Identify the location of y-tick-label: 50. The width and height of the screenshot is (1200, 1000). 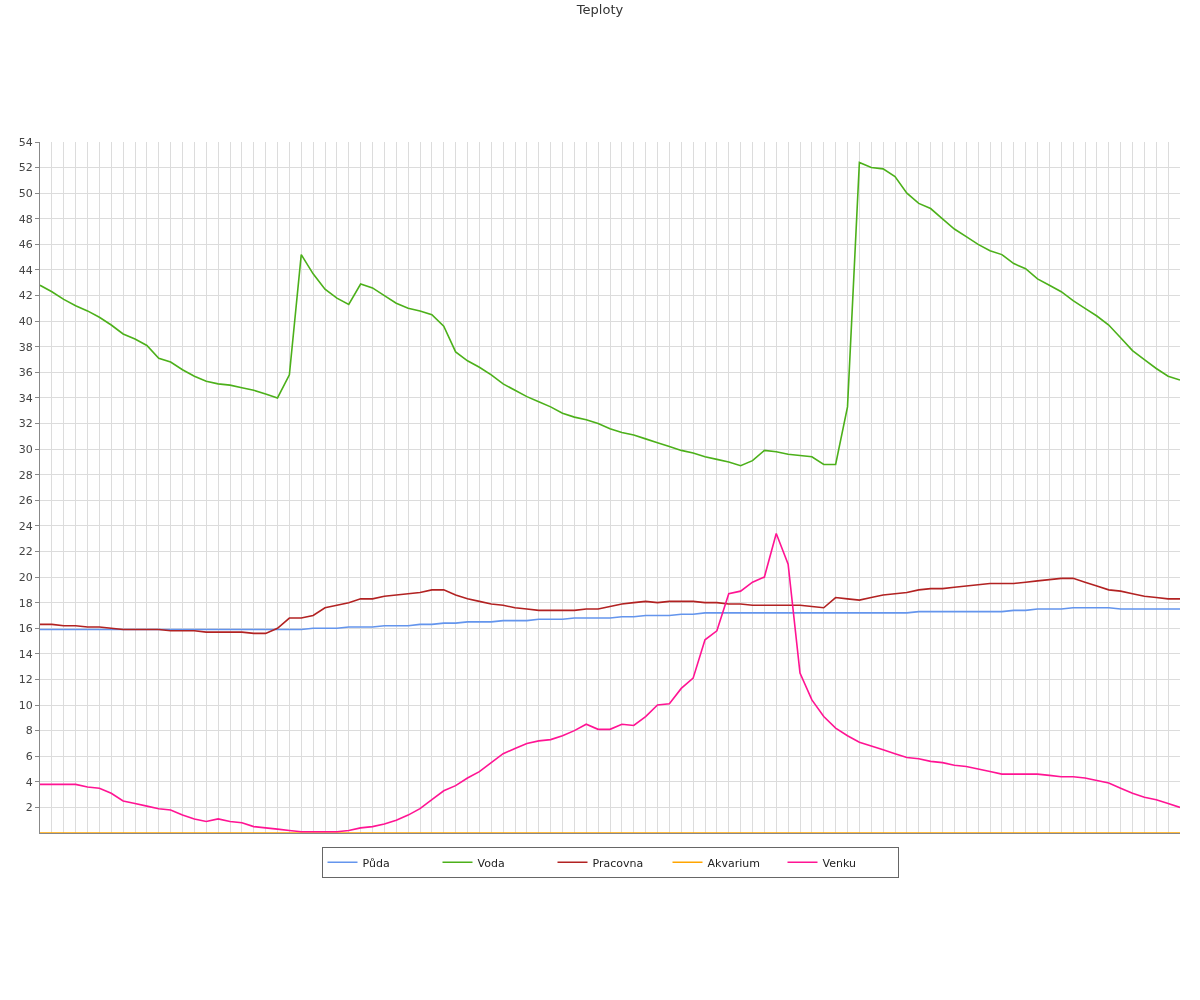
(25, 194).